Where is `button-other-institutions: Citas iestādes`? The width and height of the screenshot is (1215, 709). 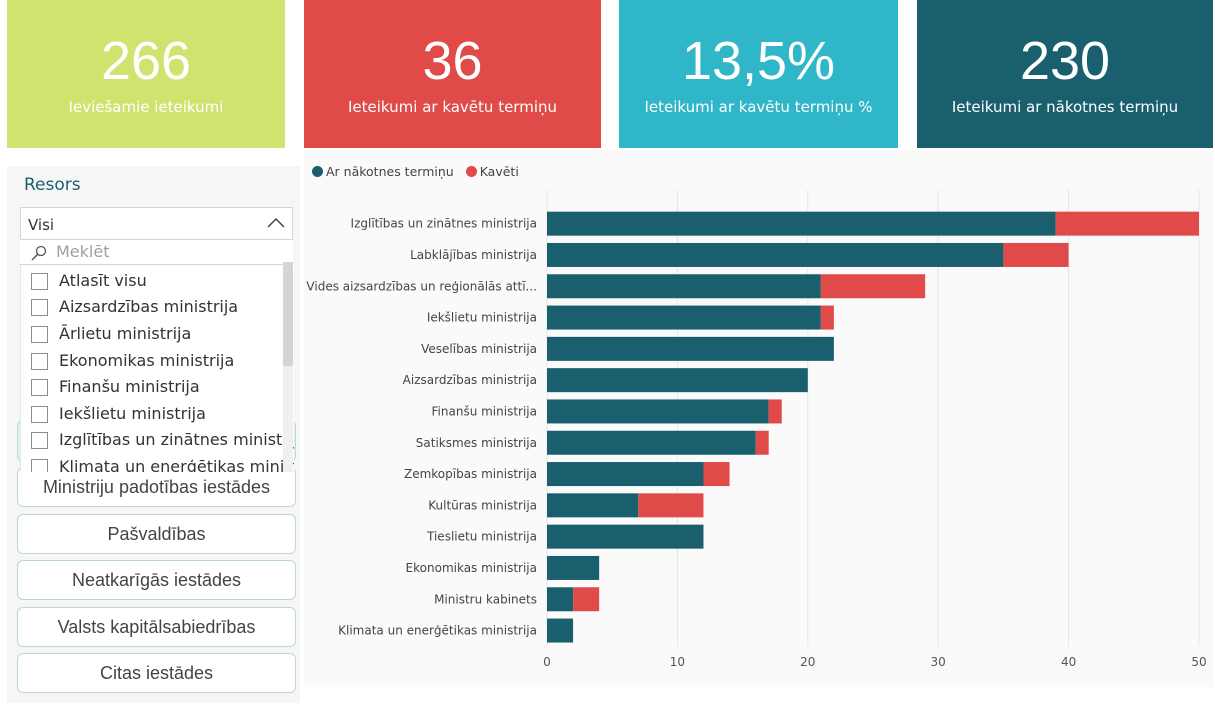 button-other-institutions: Citas iestādes is located at coordinates (156, 673).